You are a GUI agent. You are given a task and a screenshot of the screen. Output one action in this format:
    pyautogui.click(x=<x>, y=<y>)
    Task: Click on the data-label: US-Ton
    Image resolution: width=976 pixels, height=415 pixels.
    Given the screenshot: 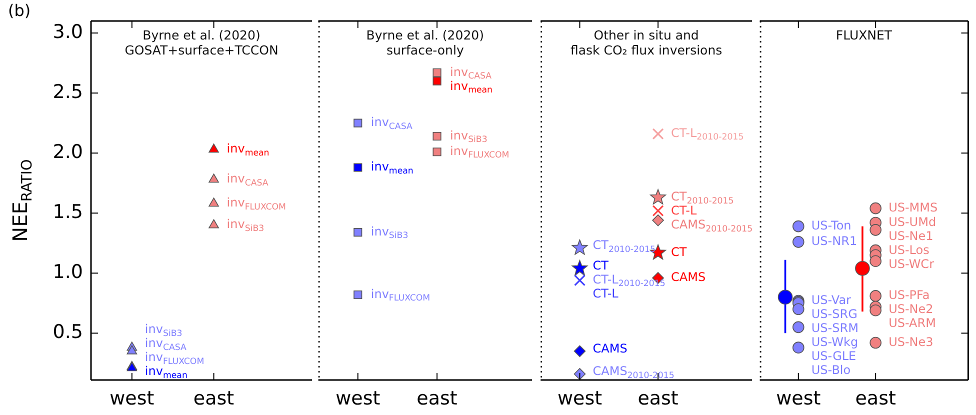 What is the action you would take?
    pyautogui.click(x=831, y=225)
    